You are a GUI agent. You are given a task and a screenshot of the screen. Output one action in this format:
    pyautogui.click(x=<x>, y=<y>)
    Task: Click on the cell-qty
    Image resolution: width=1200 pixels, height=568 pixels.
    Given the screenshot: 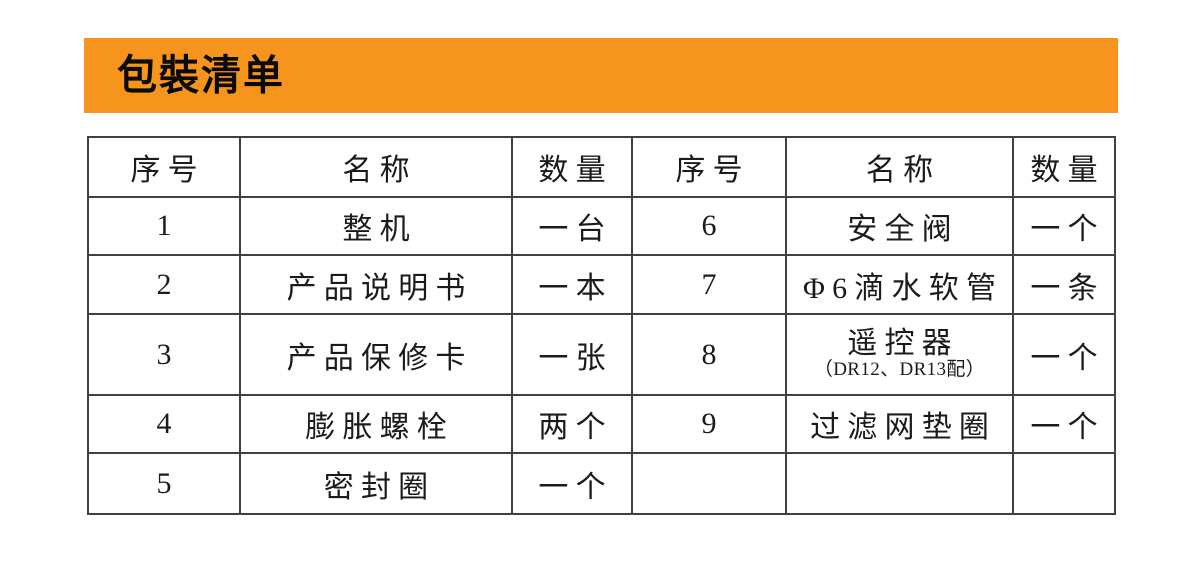 What is the action you would take?
    pyautogui.click(x=1064, y=483)
    